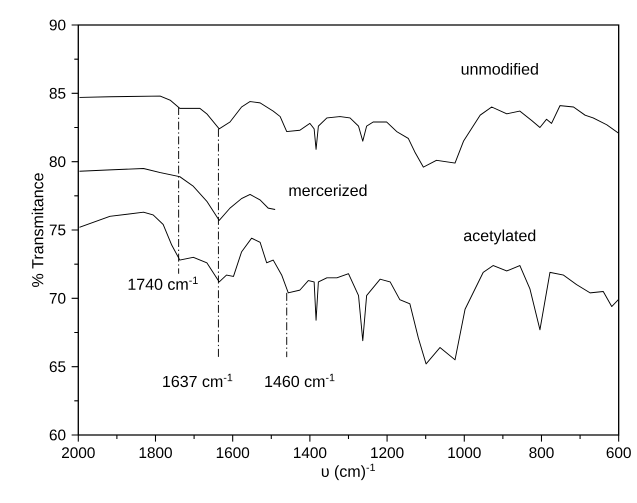 The width and height of the screenshot is (637, 503). Describe the element at coordinates (58, 93) in the screenshot. I see `y-tick-label: 85` at that location.